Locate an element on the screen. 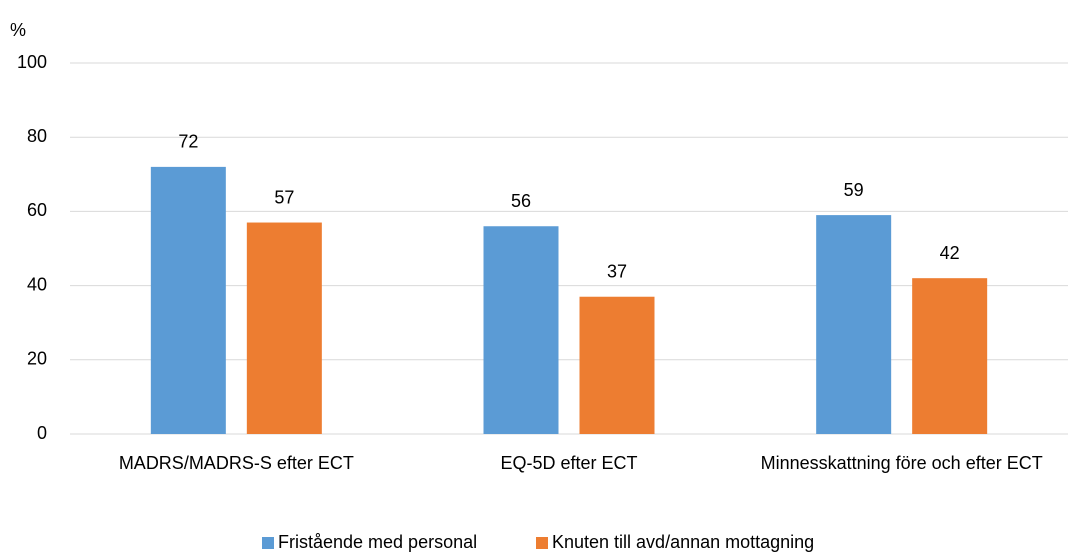 The image size is (1071, 554). data-label: 56 is located at coordinates (521, 201).